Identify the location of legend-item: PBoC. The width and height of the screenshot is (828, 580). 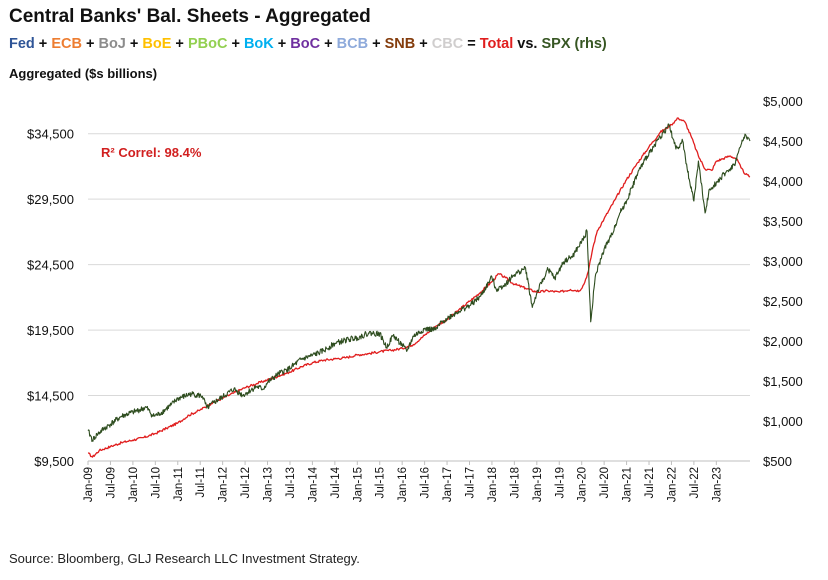
(207, 44).